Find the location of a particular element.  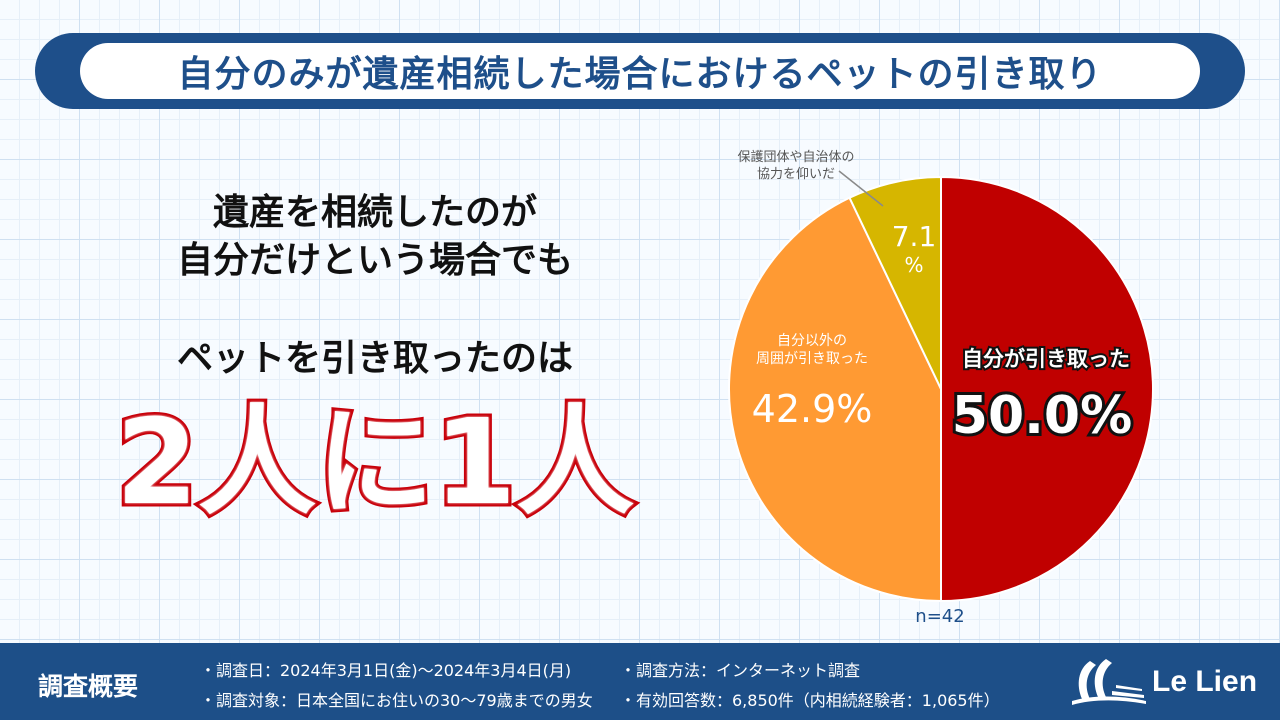

leader-line is located at coordinates (861, 188).